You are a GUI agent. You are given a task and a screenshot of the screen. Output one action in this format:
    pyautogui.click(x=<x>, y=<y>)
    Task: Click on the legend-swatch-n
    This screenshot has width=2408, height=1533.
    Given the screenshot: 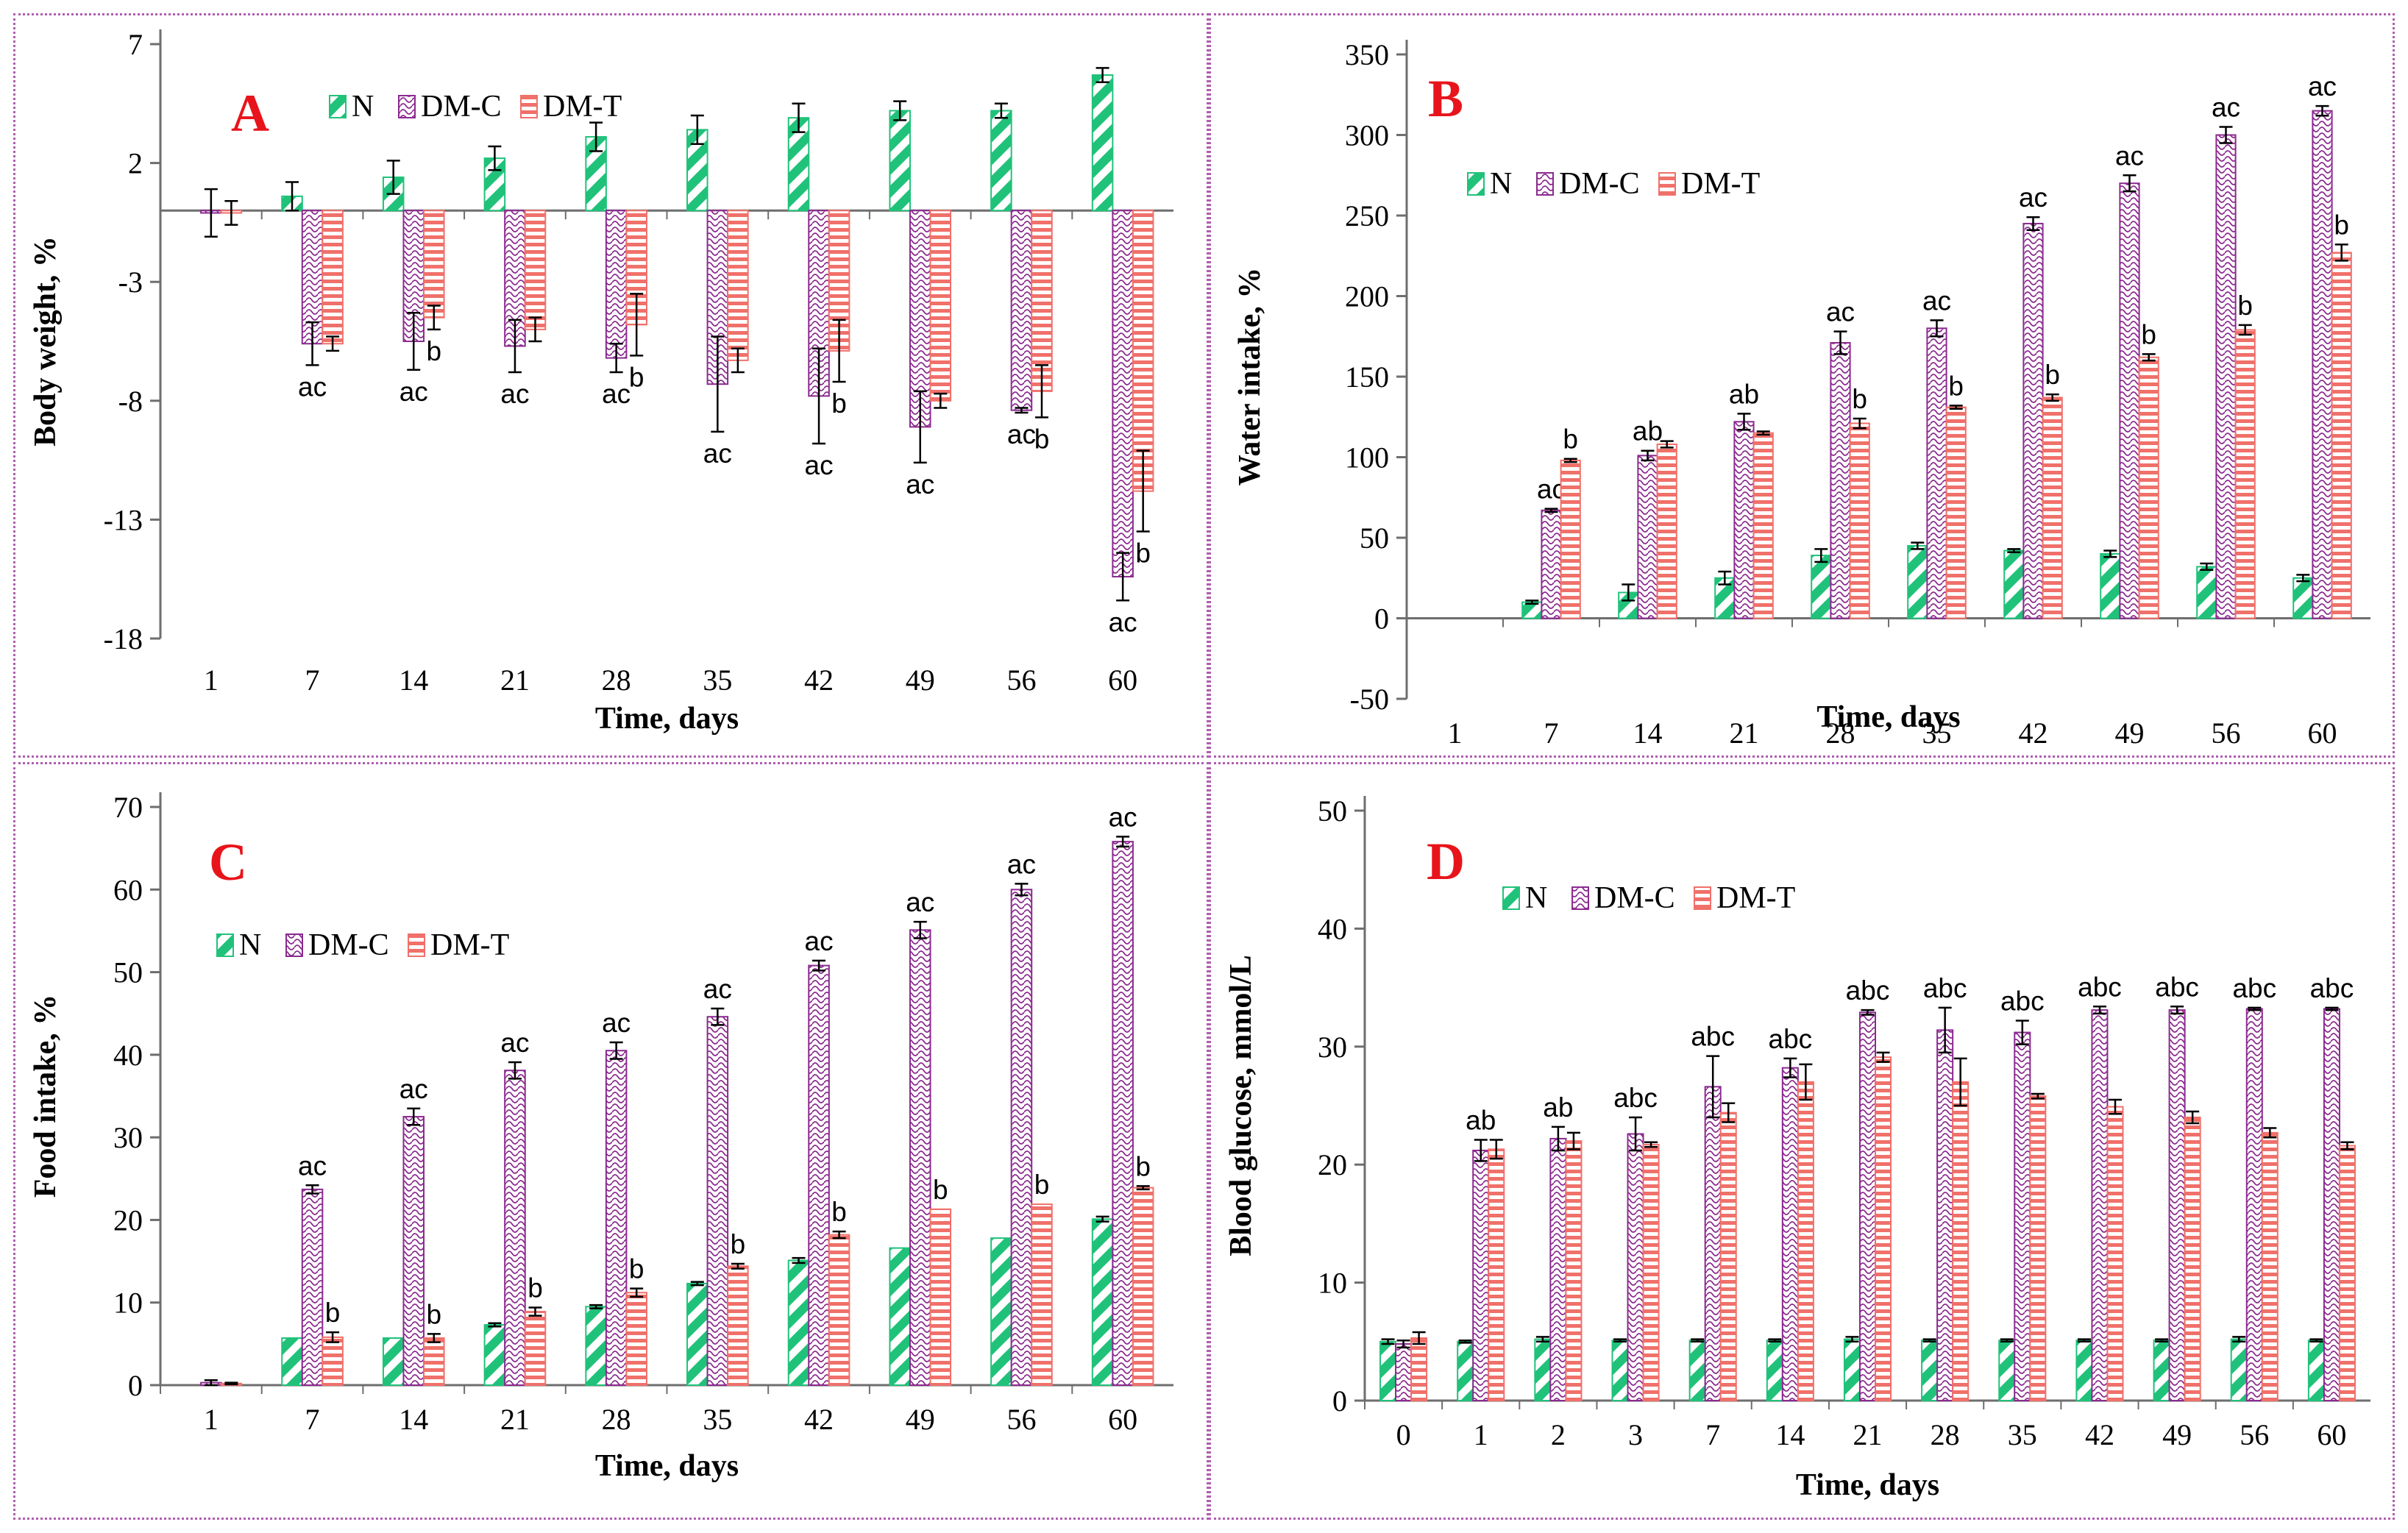 What is the action you would take?
    pyautogui.click(x=225, y=945)
    